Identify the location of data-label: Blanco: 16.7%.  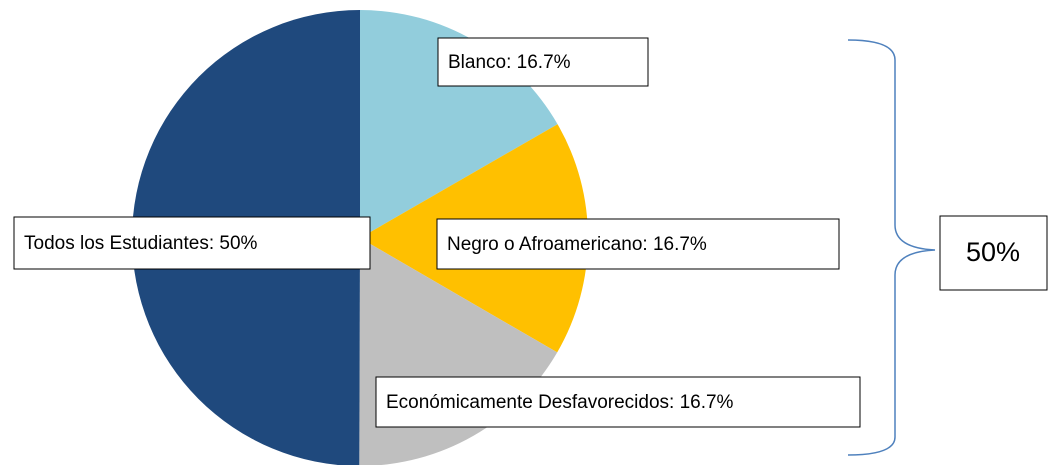
(509, 62).